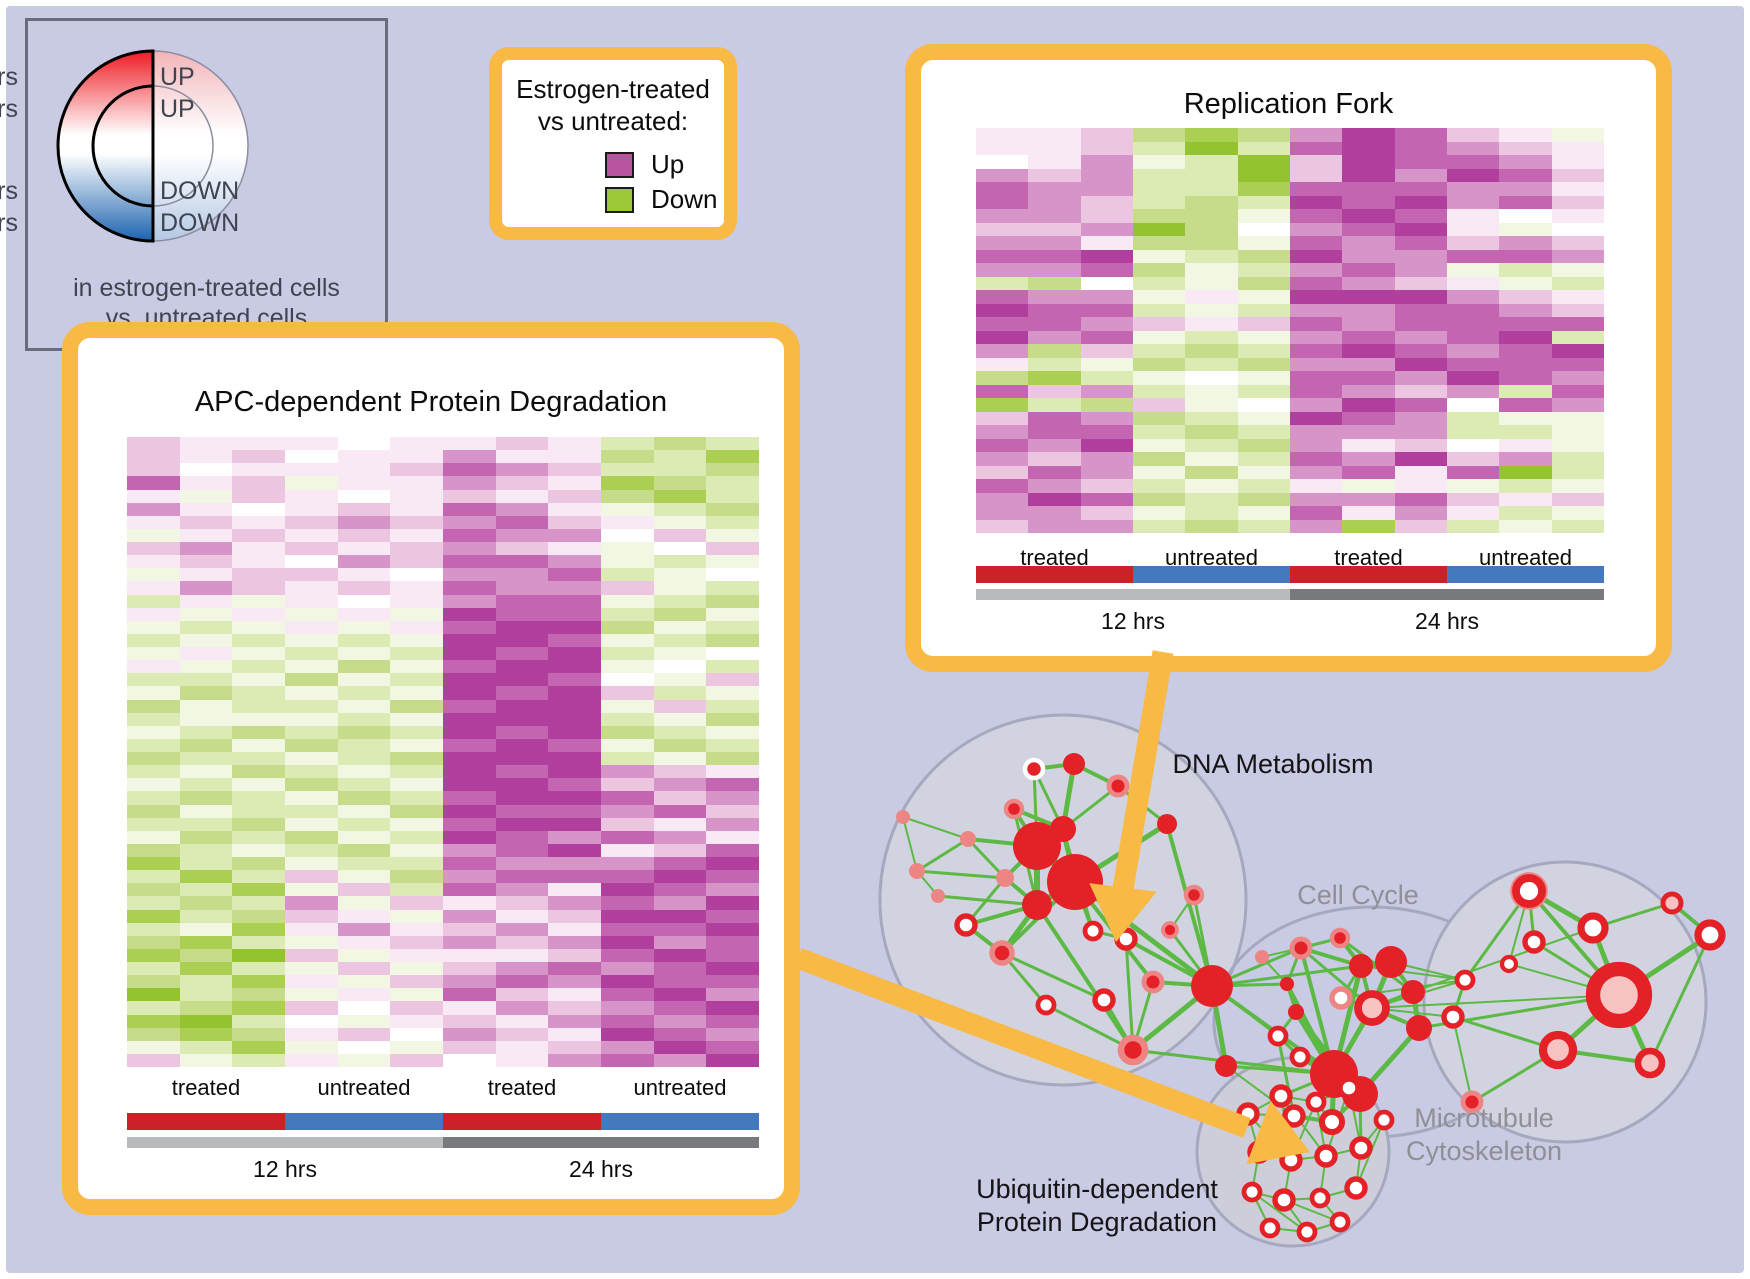 The image size is (1750, 1279). Describe the element at coordinates (1129, 994) in the screenshot. I see `network-edge` at that location.